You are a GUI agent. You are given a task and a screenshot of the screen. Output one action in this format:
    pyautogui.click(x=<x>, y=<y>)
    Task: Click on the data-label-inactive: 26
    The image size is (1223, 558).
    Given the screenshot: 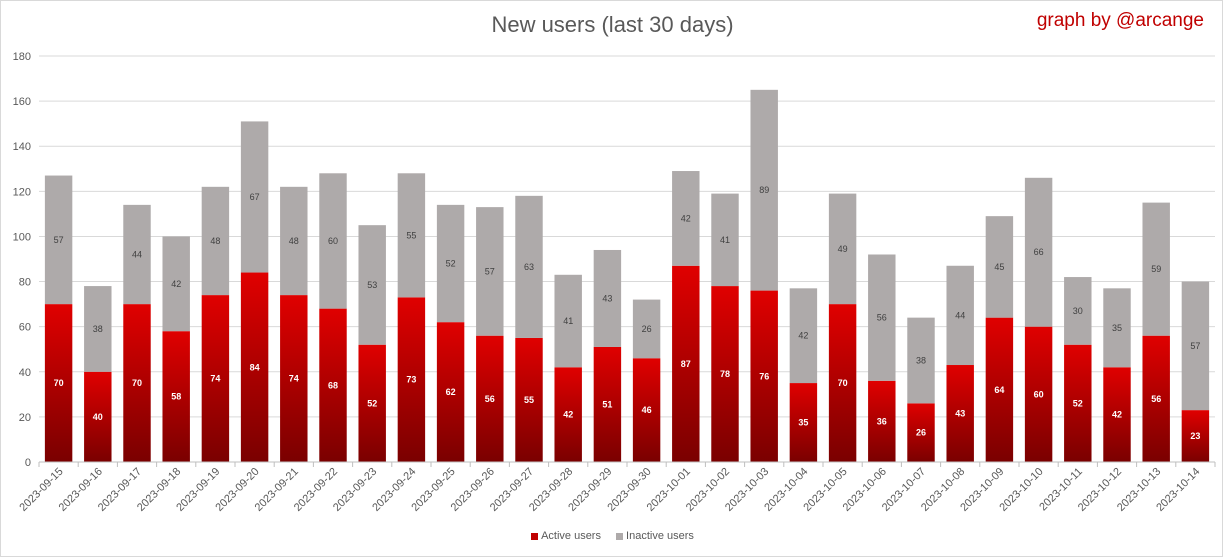 What is the action you would take?
    pyautogui.click(x=647, y=329)
    